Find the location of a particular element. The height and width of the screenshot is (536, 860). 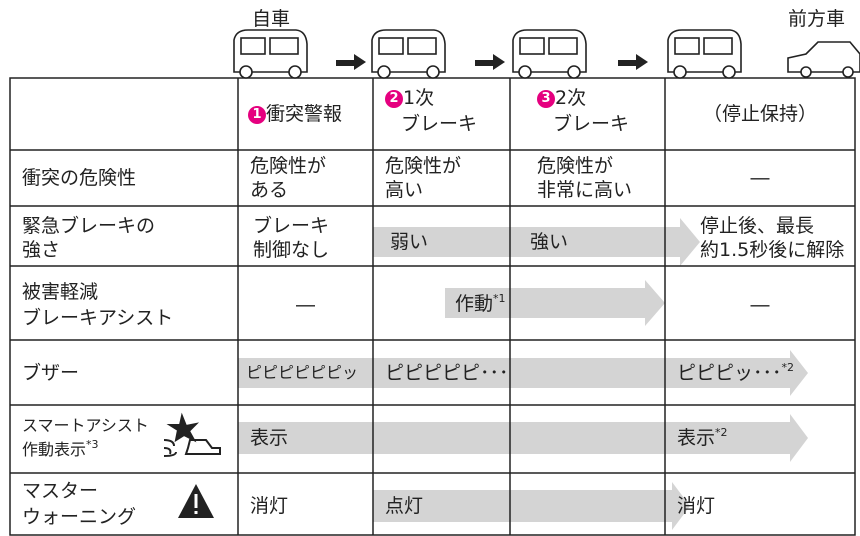

row-label: ウォーニング is located at coordinates (79, 517).